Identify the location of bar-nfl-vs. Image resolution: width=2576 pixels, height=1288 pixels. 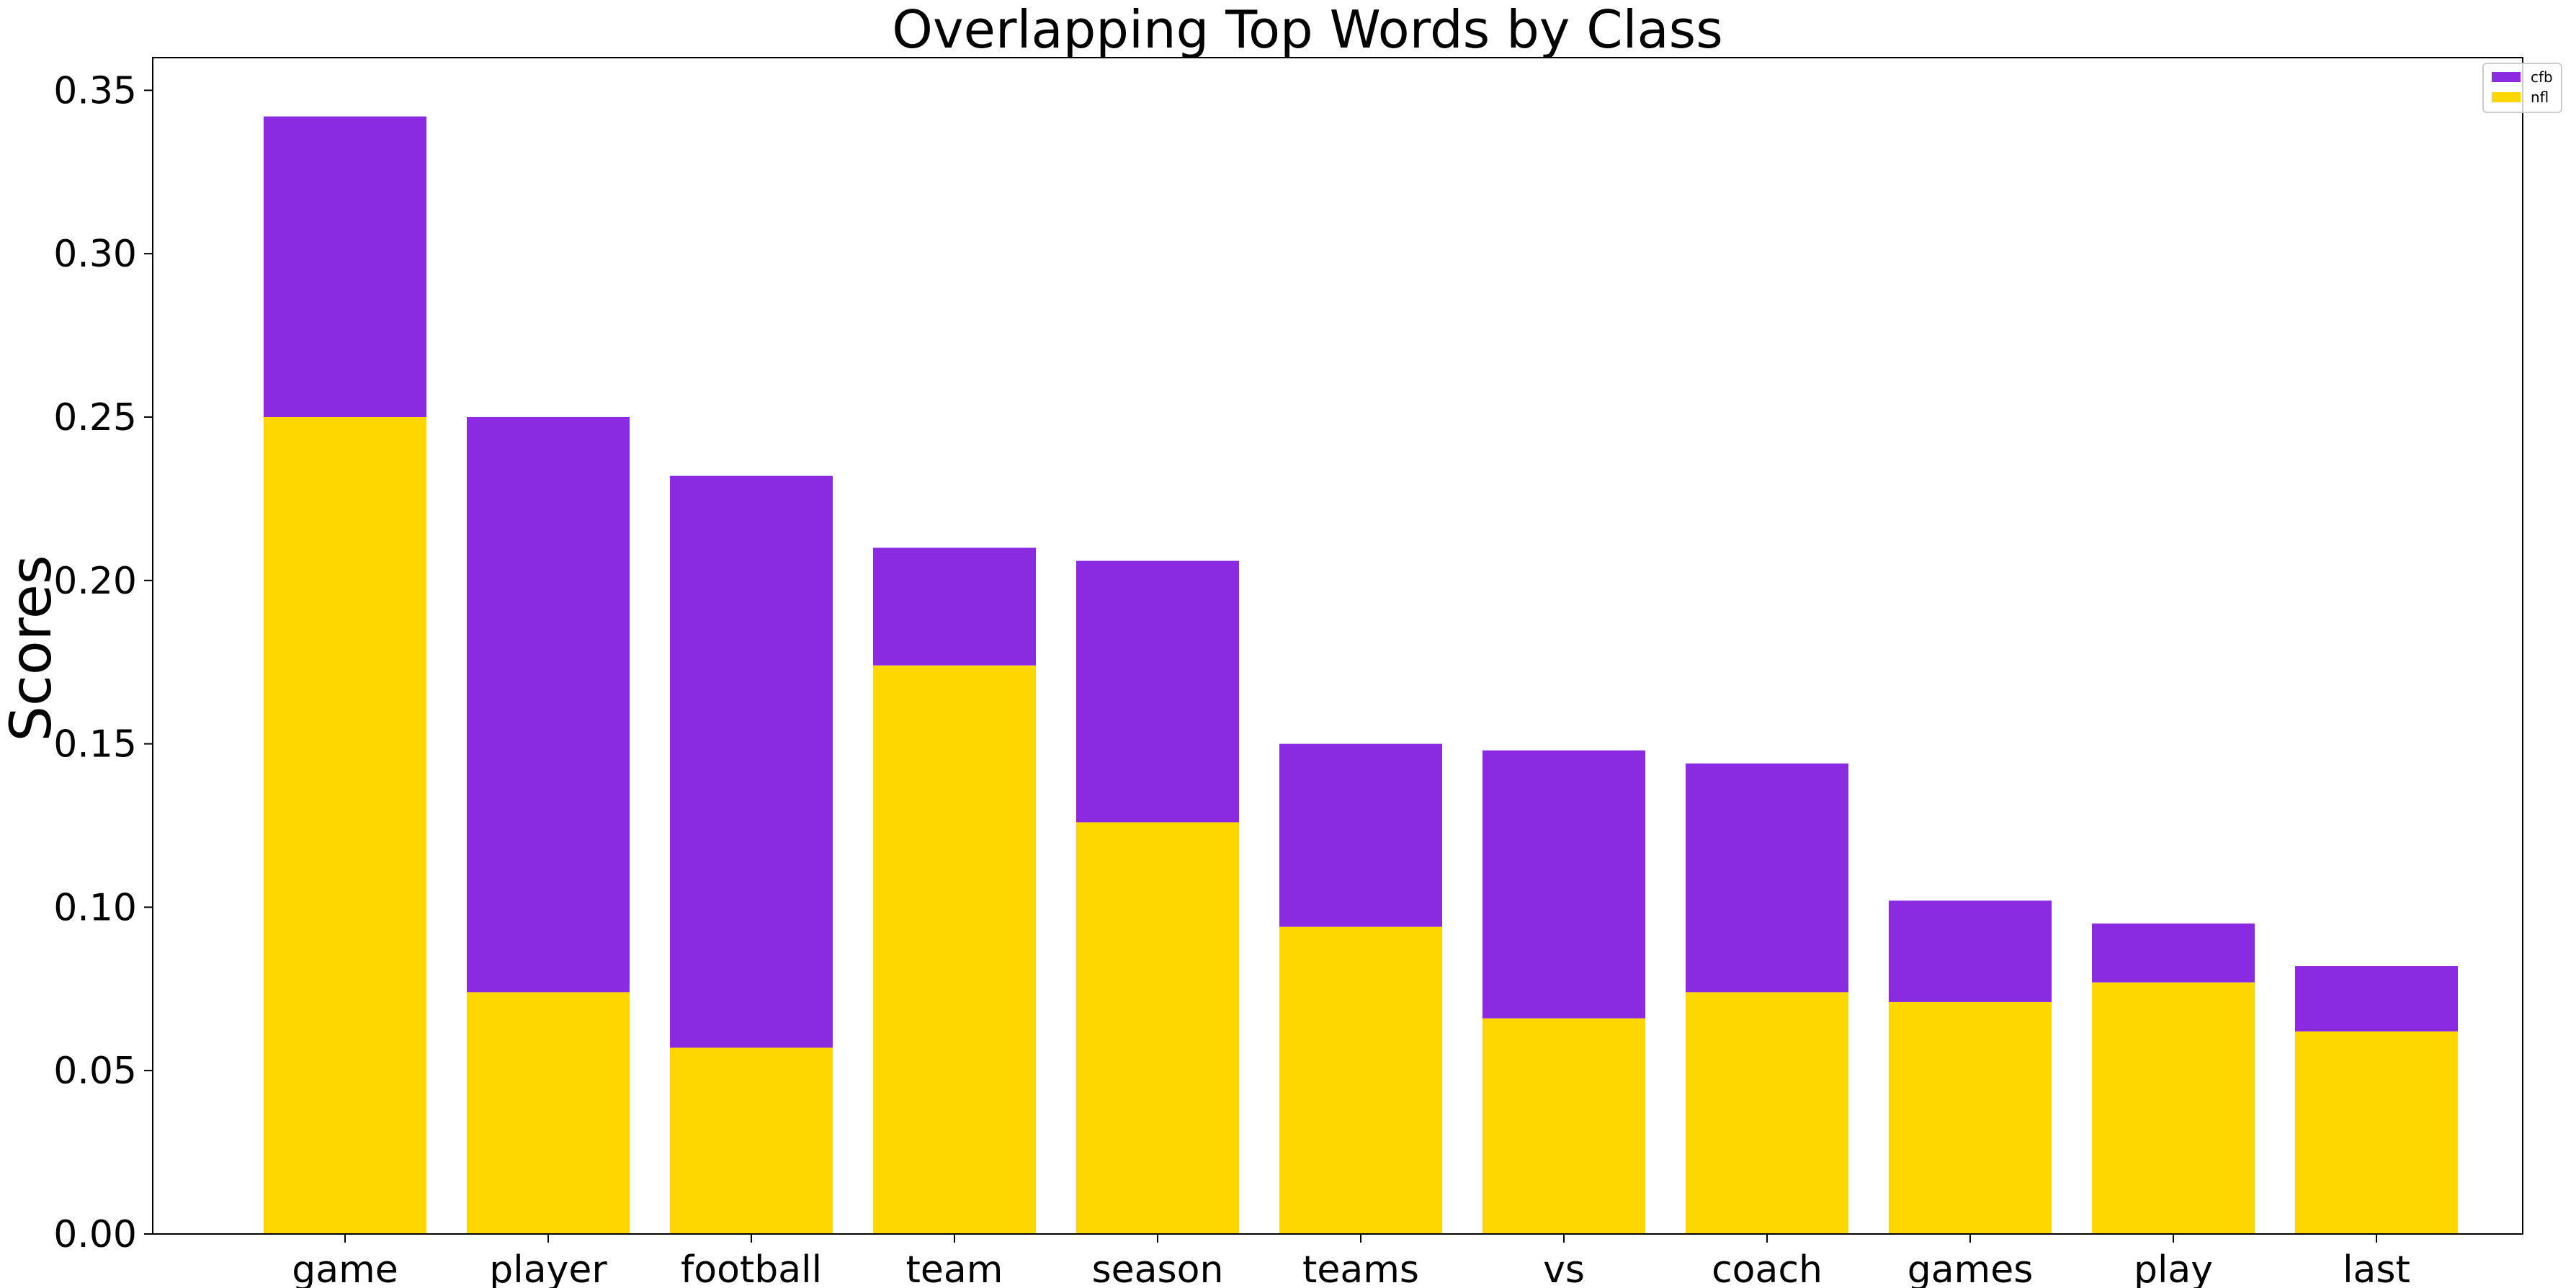
(1563, 1126).